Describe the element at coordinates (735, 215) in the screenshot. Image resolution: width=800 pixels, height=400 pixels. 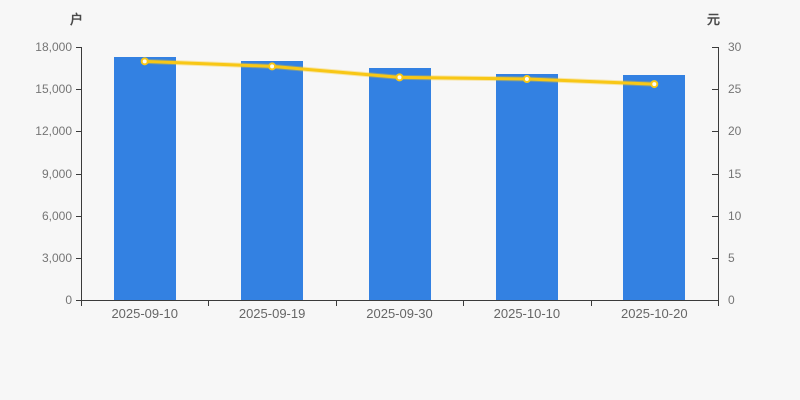
I see `right-axis-tick-label: 10` at that location.